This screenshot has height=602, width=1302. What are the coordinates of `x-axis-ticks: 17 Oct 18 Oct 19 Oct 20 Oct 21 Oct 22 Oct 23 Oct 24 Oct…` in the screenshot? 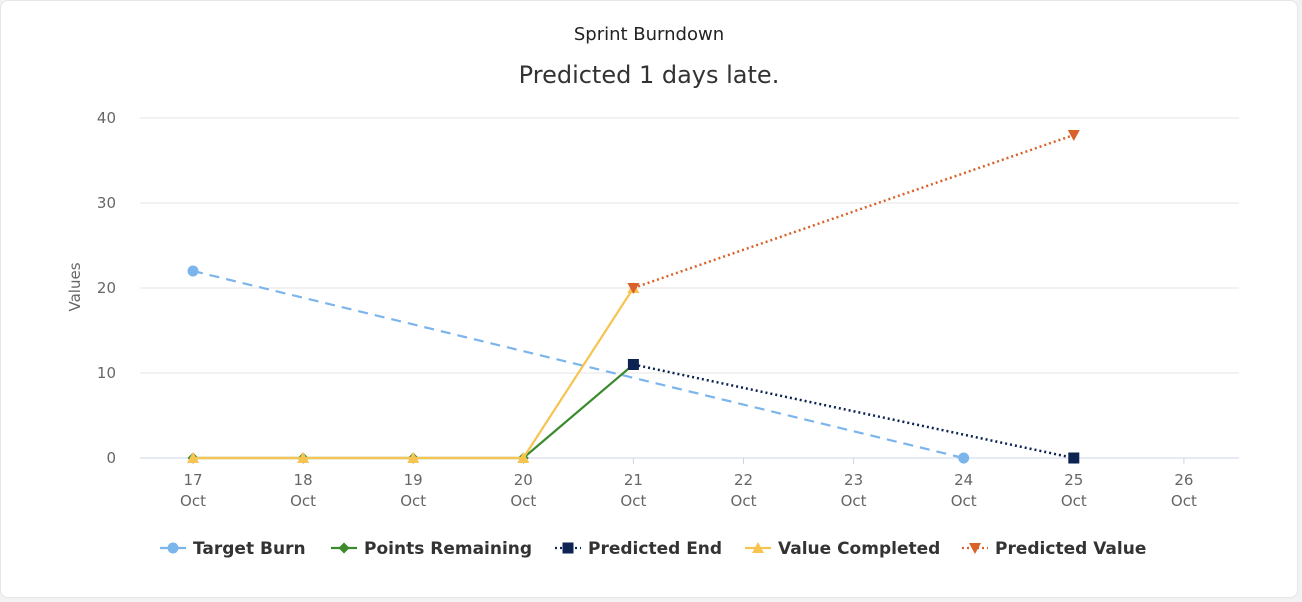 It's located at (688, 484).